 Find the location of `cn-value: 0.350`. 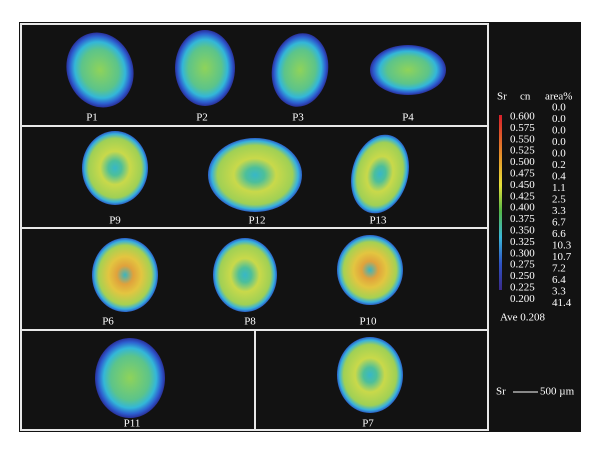

cn-value: 0.350 is located at coordinates (522, 231).